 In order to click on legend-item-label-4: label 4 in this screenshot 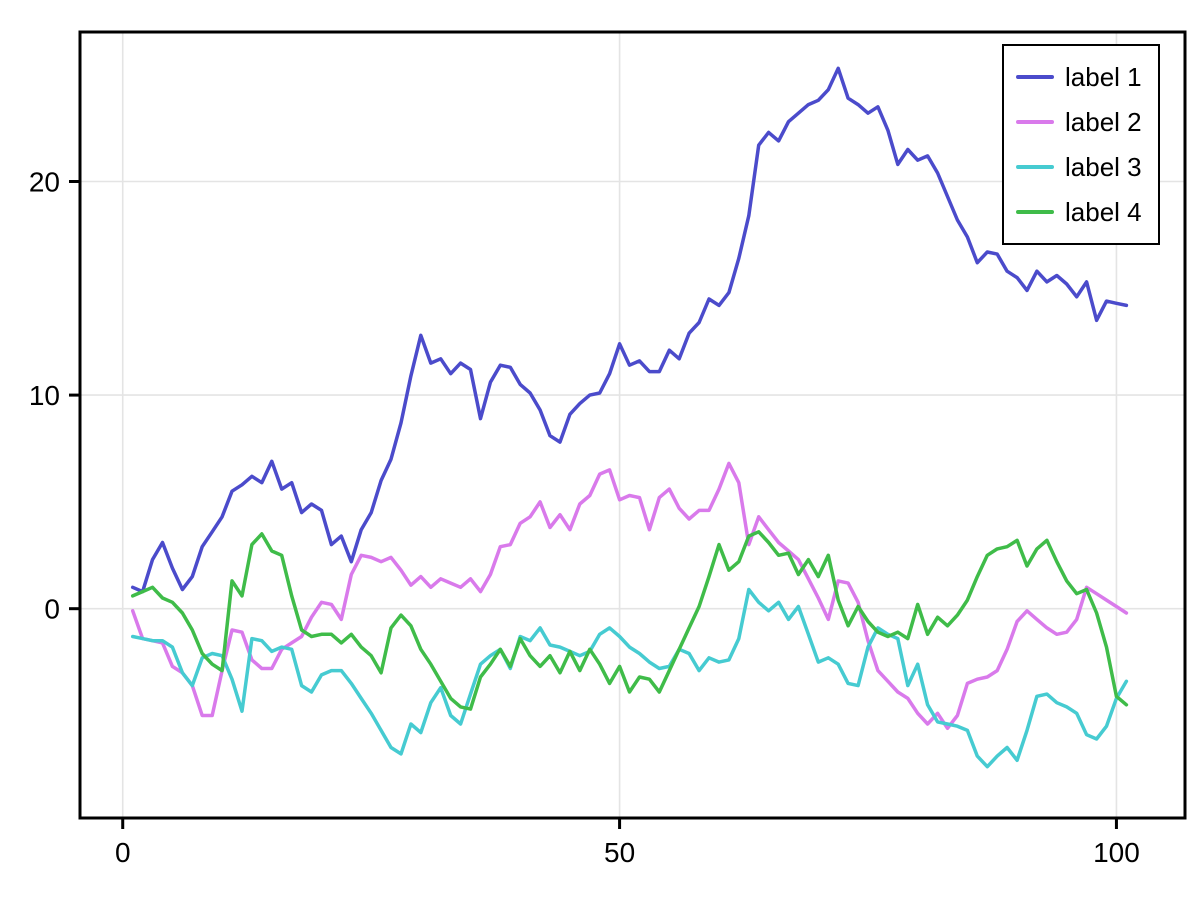, I will do `click(1081, 212)`.